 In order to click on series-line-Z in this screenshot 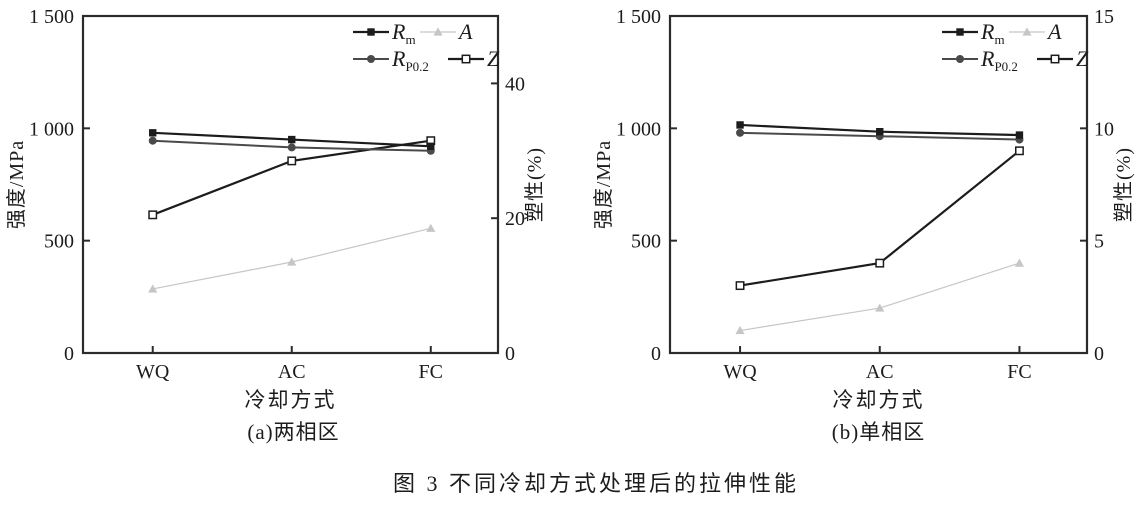, I will do `click(291, 177)`.